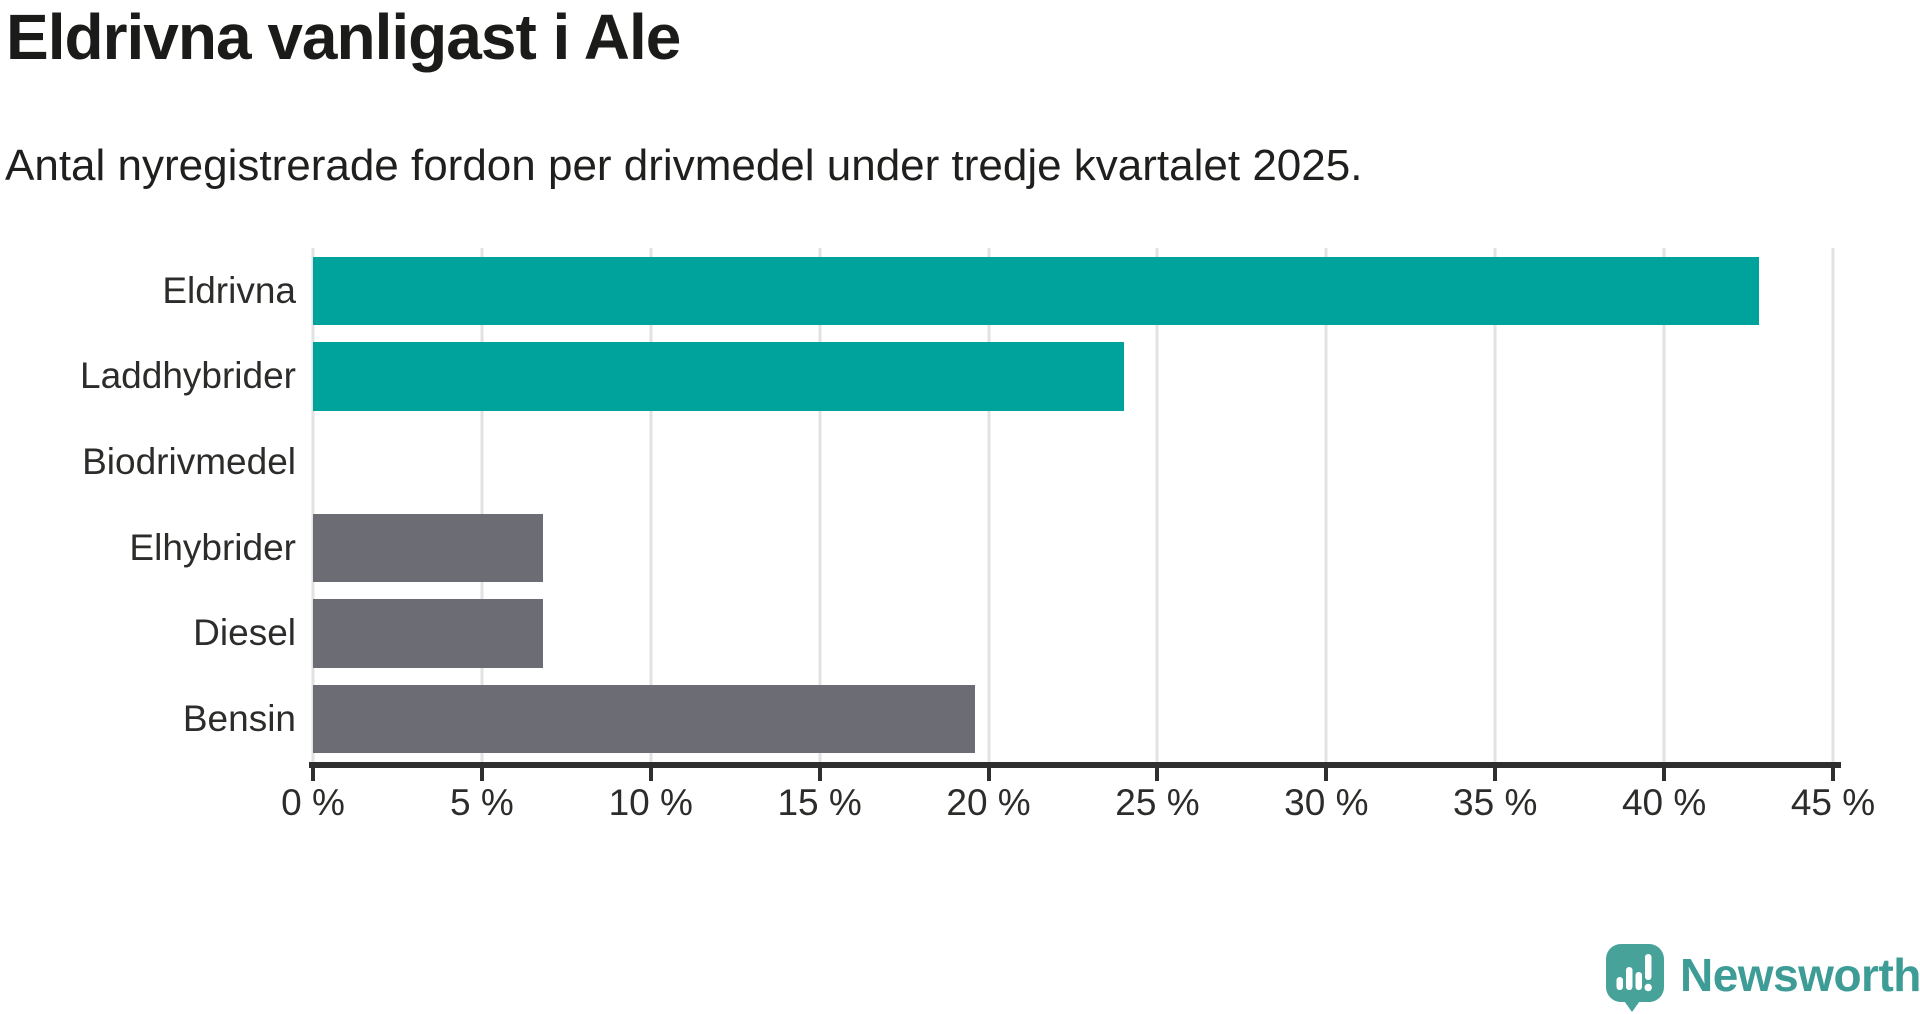 This screenshot has width=1920, height=1014. What do you see at coordinates (189, 462) in the screenshot?
I see `category-label: Biodrivmedel` at bounding box center [189, 462].